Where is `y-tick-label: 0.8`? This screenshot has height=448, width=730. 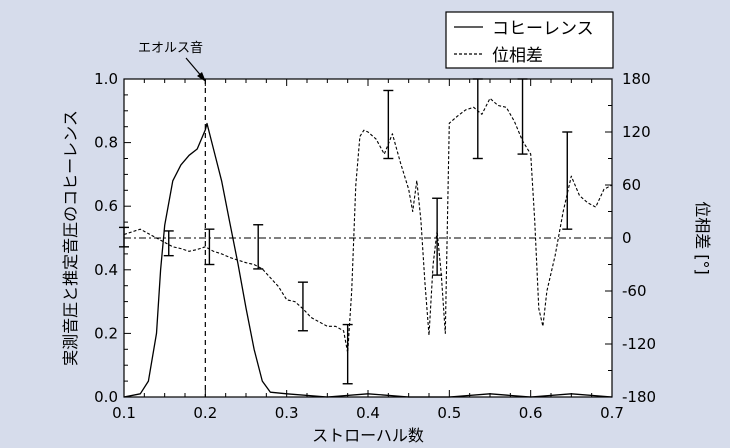 y-tick-label: 0.8 is located at coordinates (106, 143).